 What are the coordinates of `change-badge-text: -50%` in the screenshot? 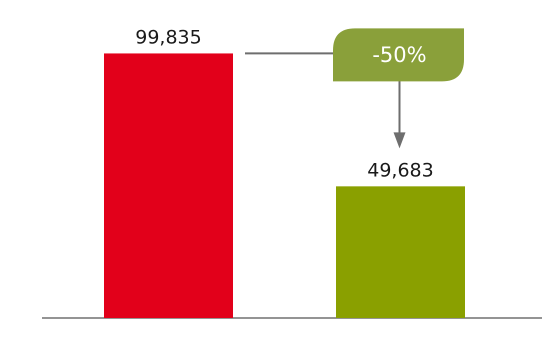 It's located at (399, 55).